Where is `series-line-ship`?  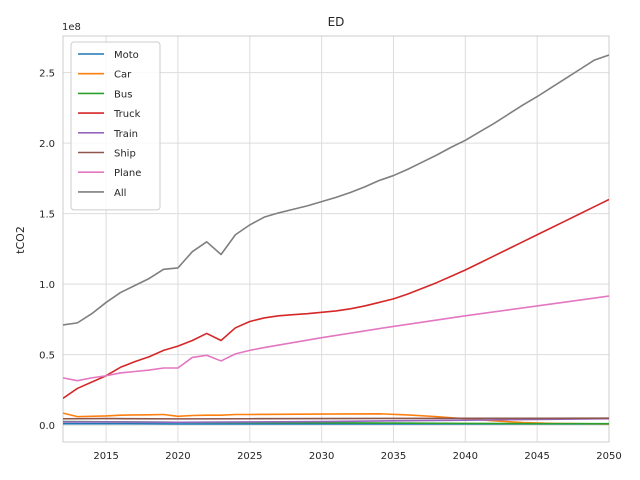 series-line-ship is located at coordinates (336, 418).